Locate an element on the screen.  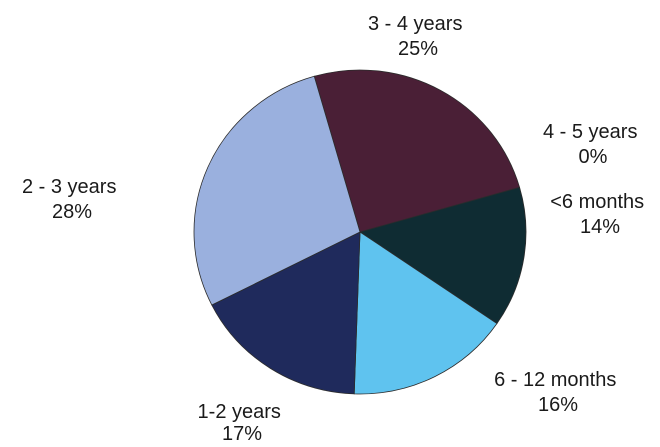
slice-label-1-2-years: 1-2 years 17% is located at coordinates (242, 423).